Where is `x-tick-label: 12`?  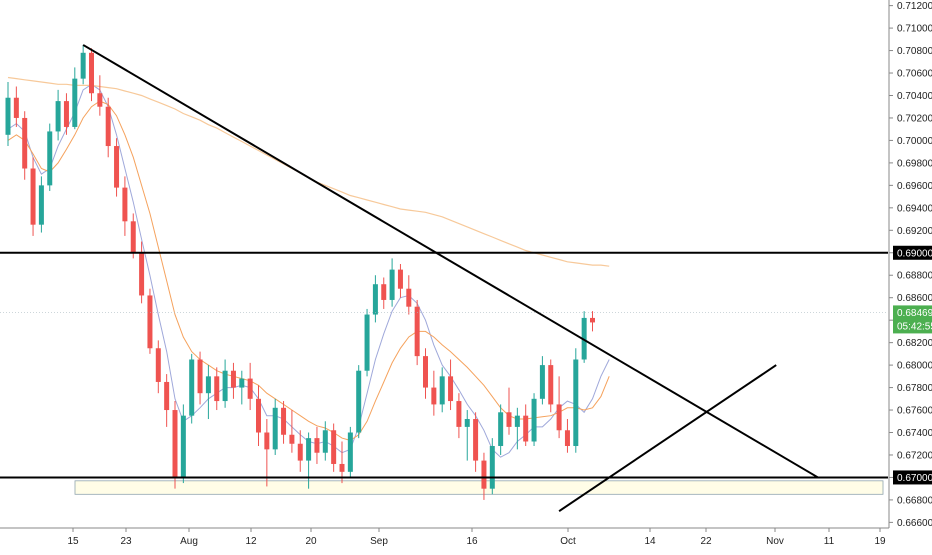 x-tick-label: 12 is located at coordinates (251, 541).